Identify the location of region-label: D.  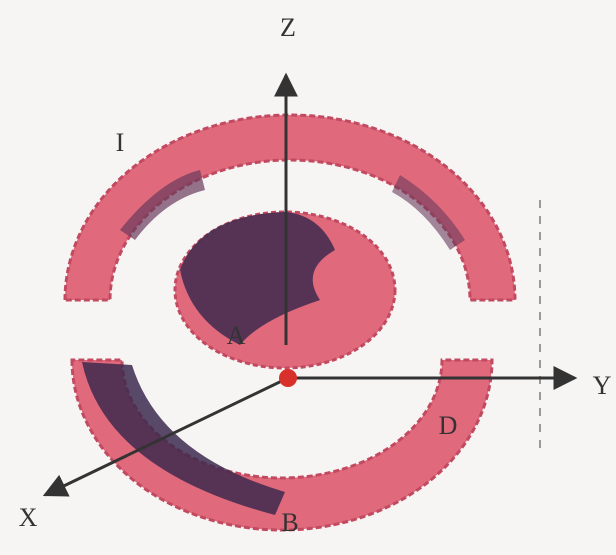
(448, 425).